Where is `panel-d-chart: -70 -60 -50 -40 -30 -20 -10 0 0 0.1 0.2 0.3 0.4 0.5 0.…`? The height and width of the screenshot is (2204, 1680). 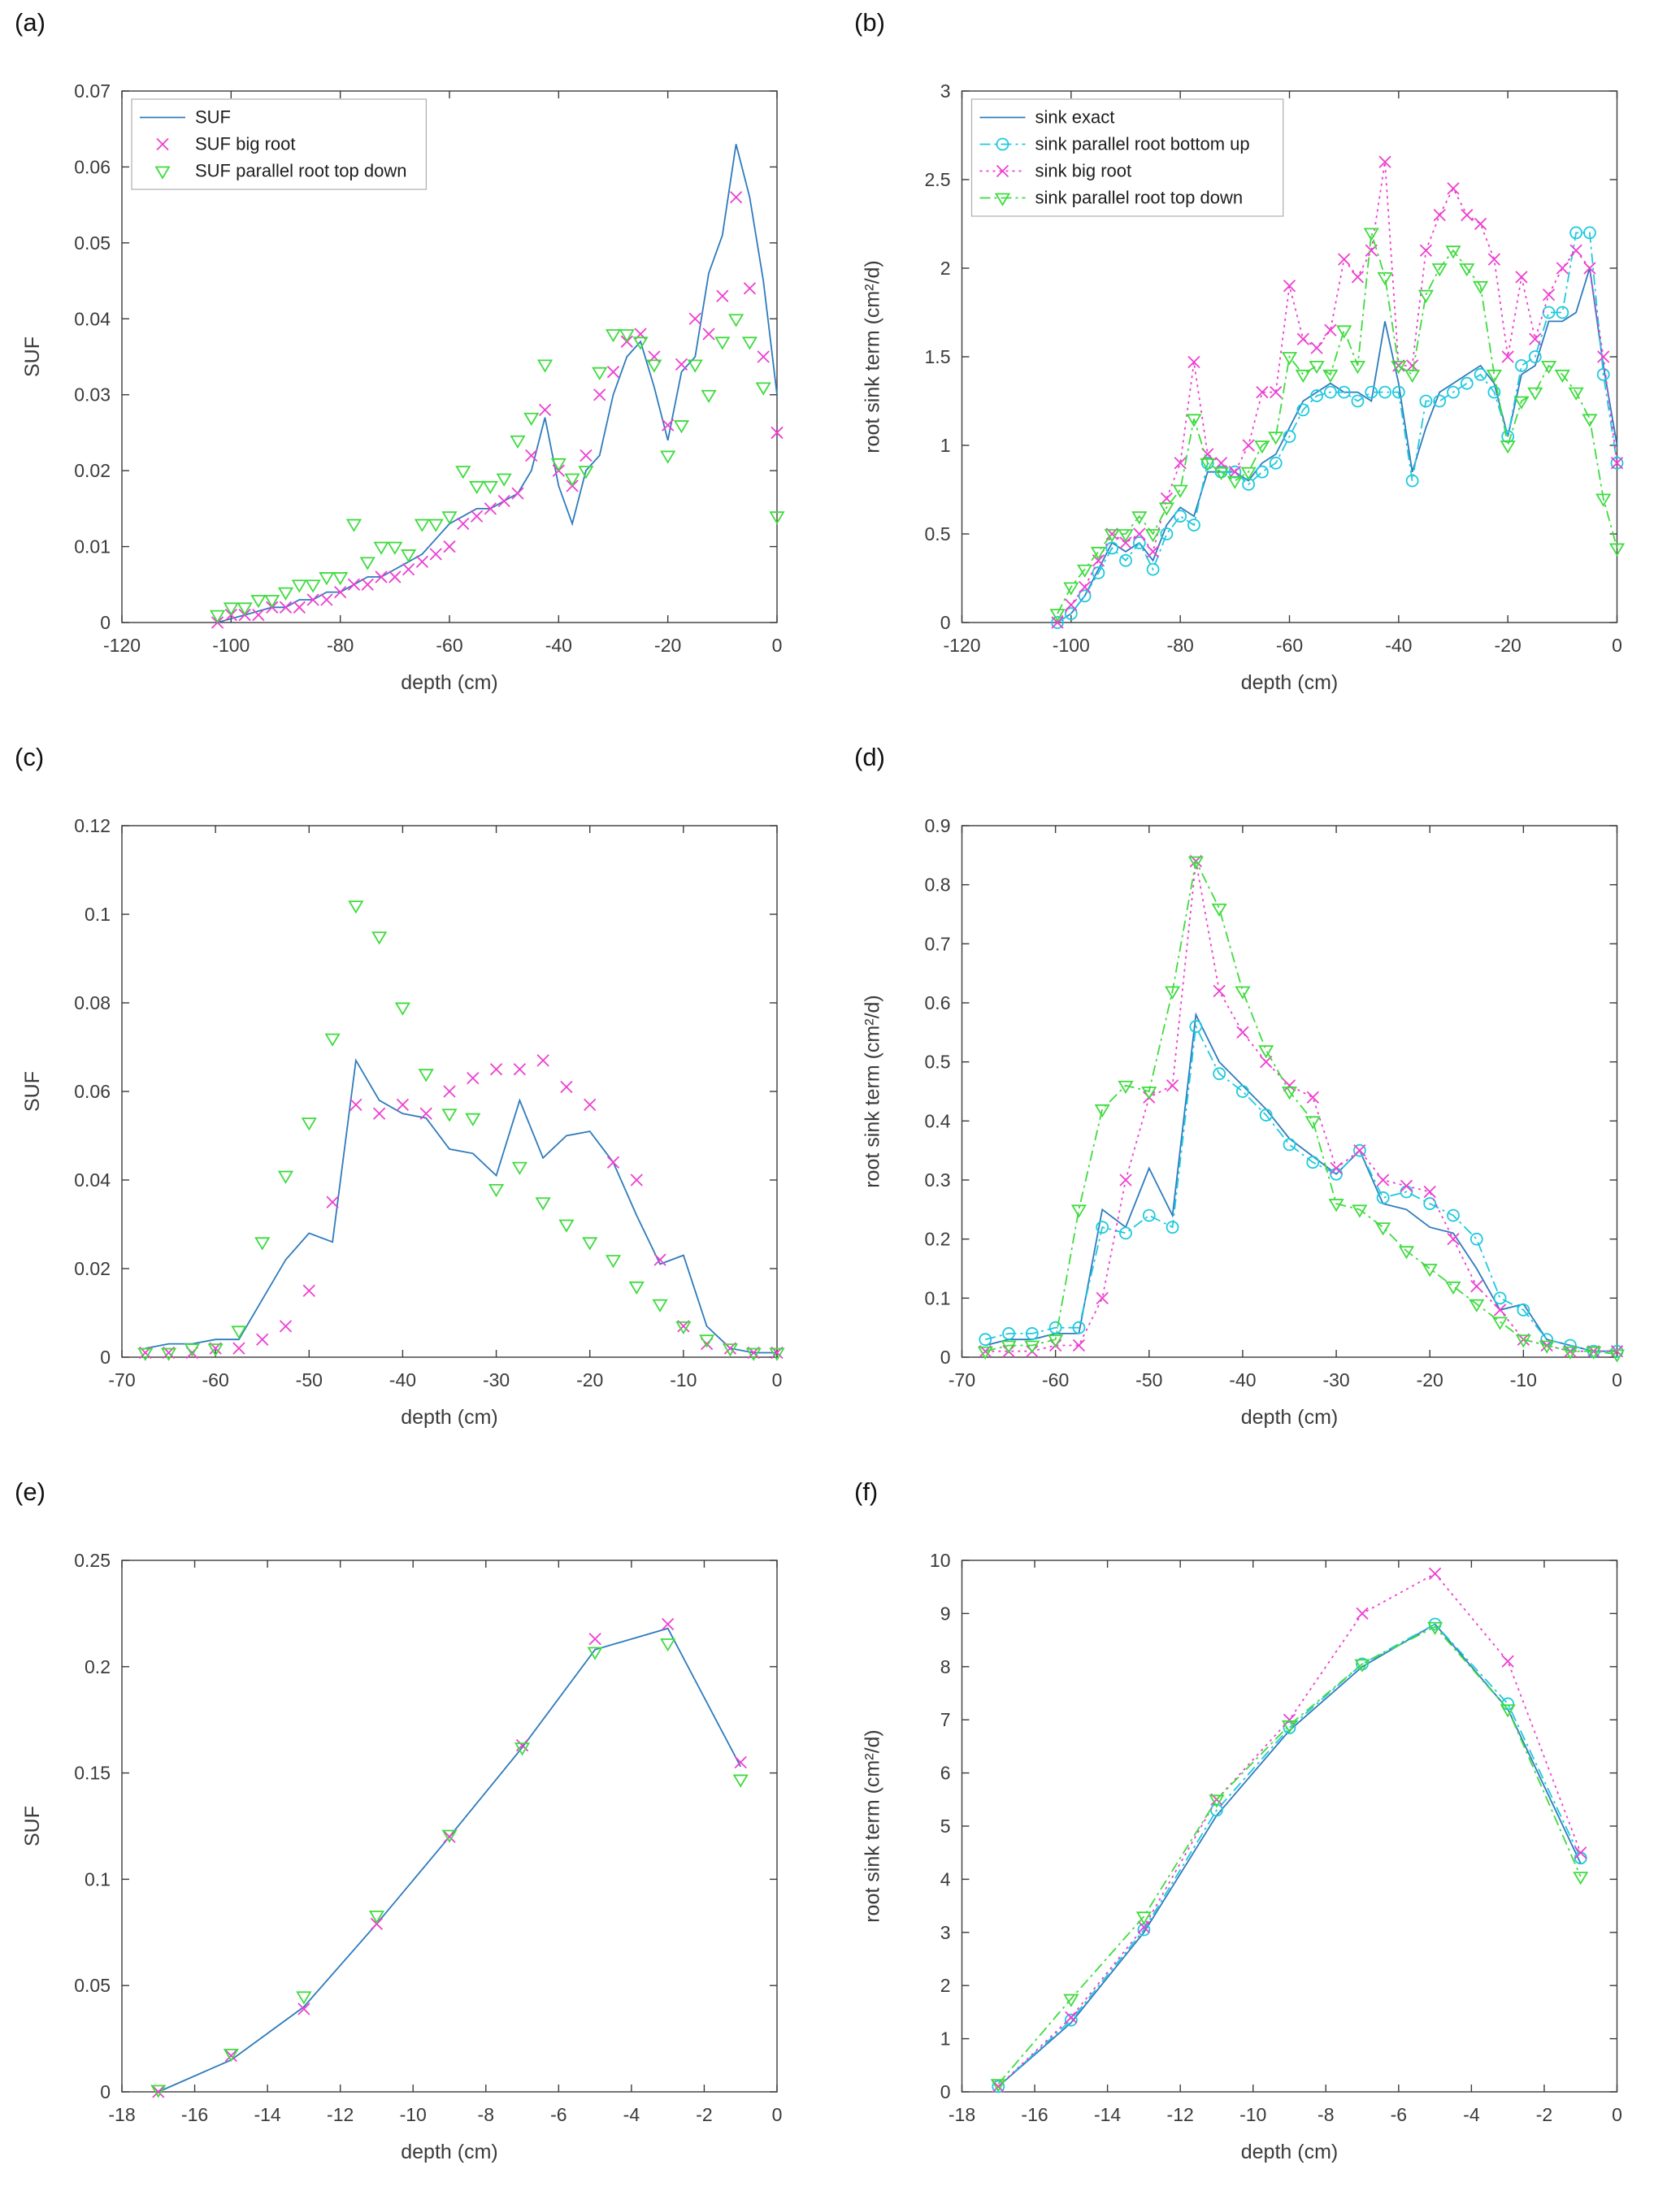
panel-d-chart: -70 -60 -50 -40 -30 -20 -10 0 0 0.1 0.2 0.3 0.4 0.5 0.… is located at coordinates (1244, 1122).